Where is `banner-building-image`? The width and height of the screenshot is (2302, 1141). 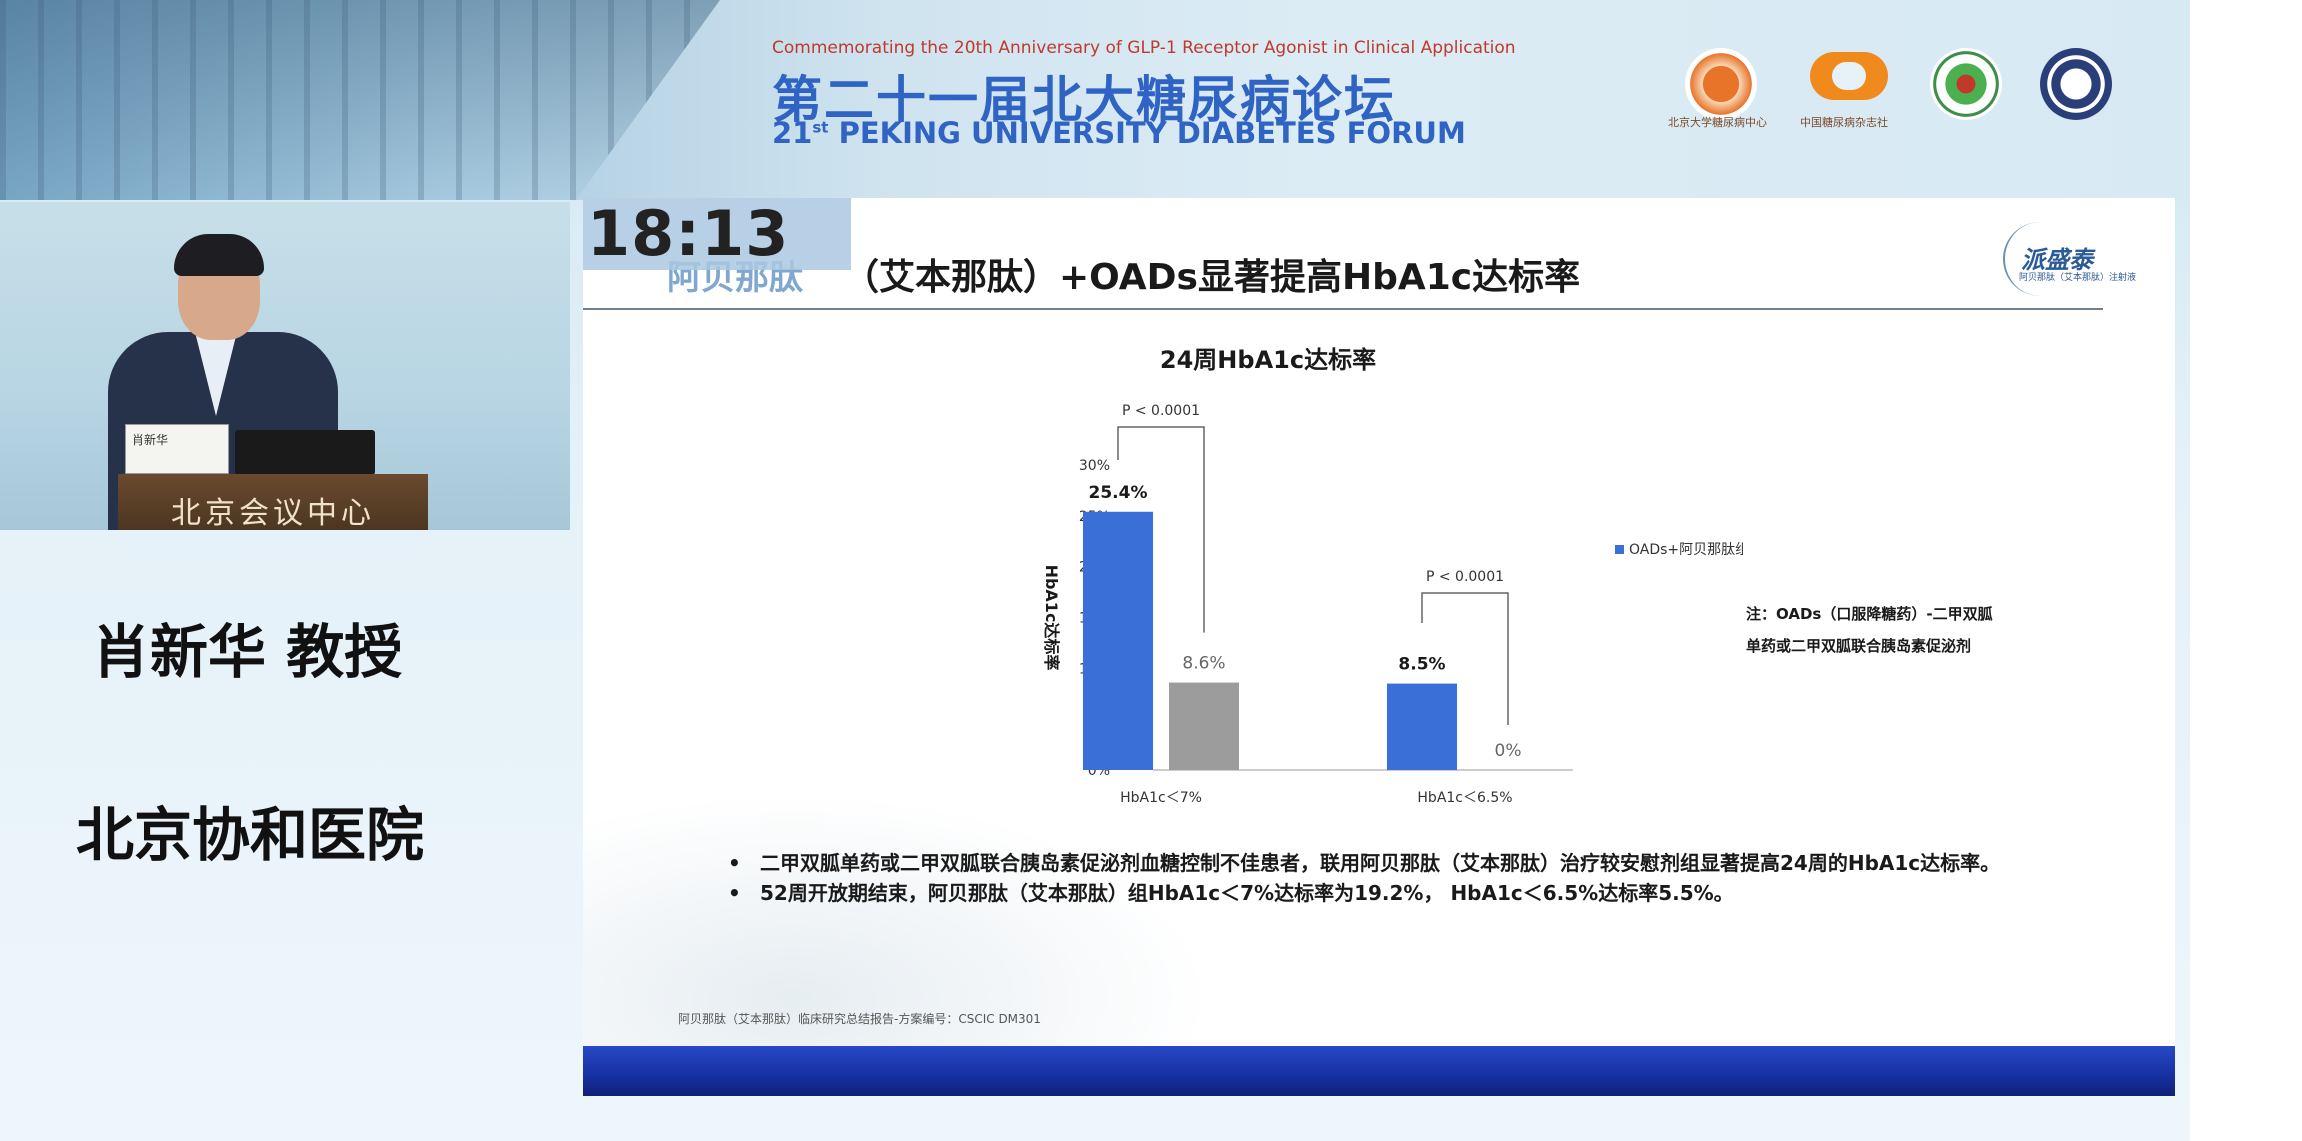 banner-building-image is located at coordinates (360, 100).